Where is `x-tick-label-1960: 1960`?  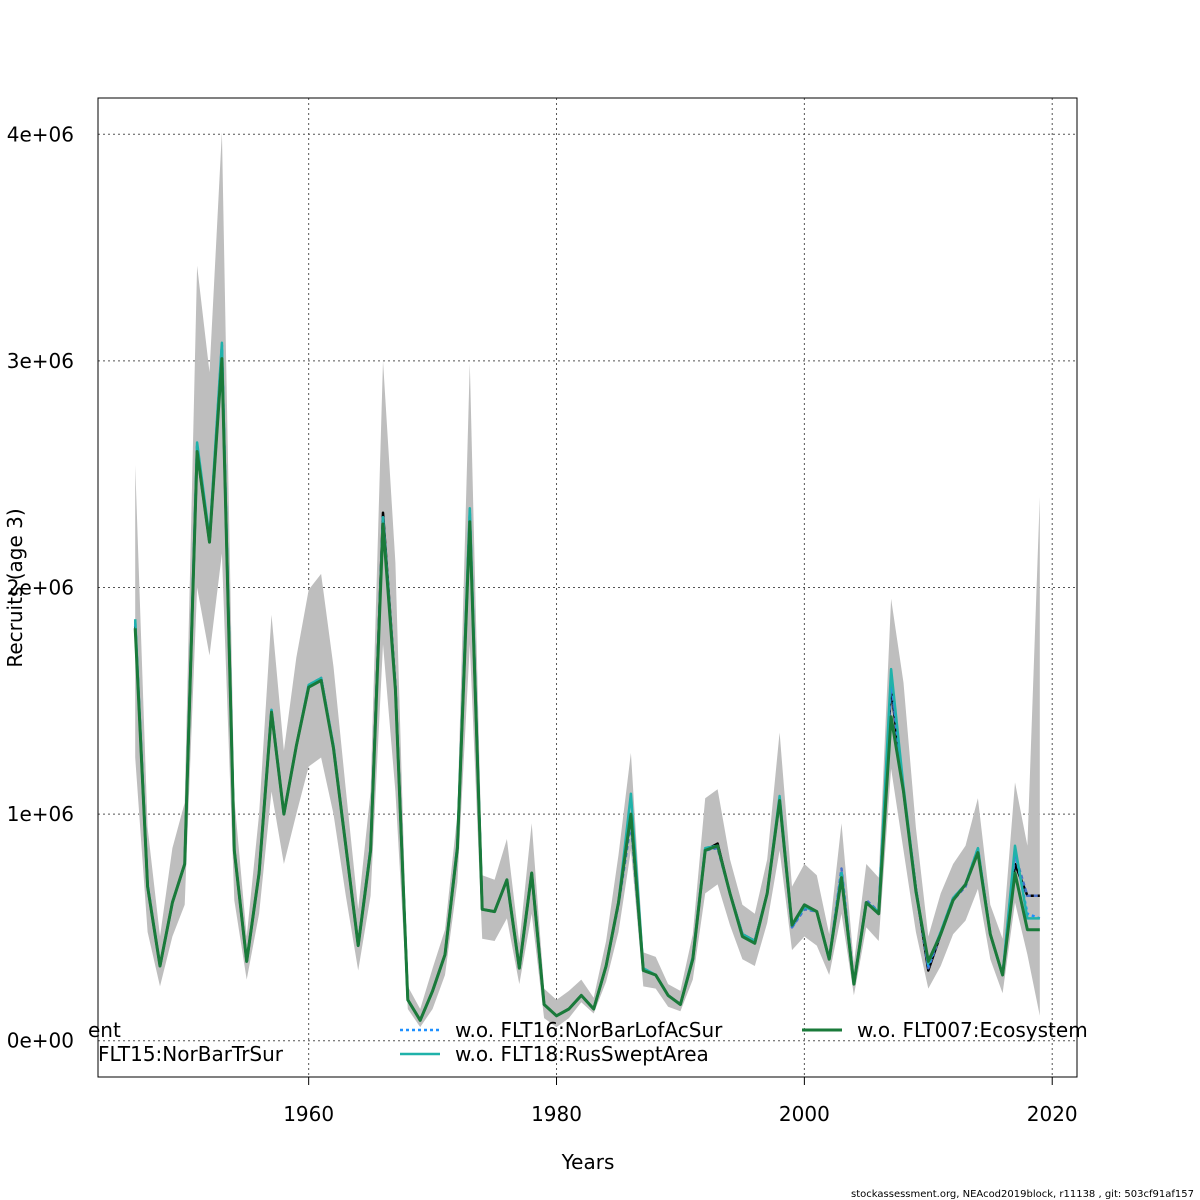 x-tick-label-1960: 1960 is located at coordinates (308, 1114).